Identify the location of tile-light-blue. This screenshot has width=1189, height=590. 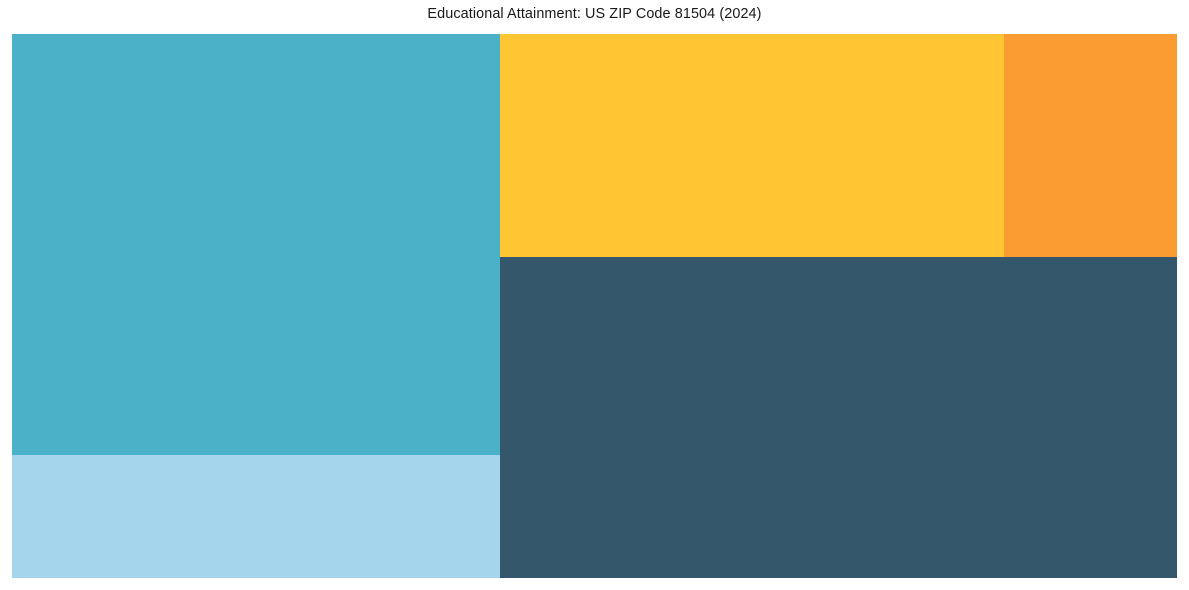
(256, 516).